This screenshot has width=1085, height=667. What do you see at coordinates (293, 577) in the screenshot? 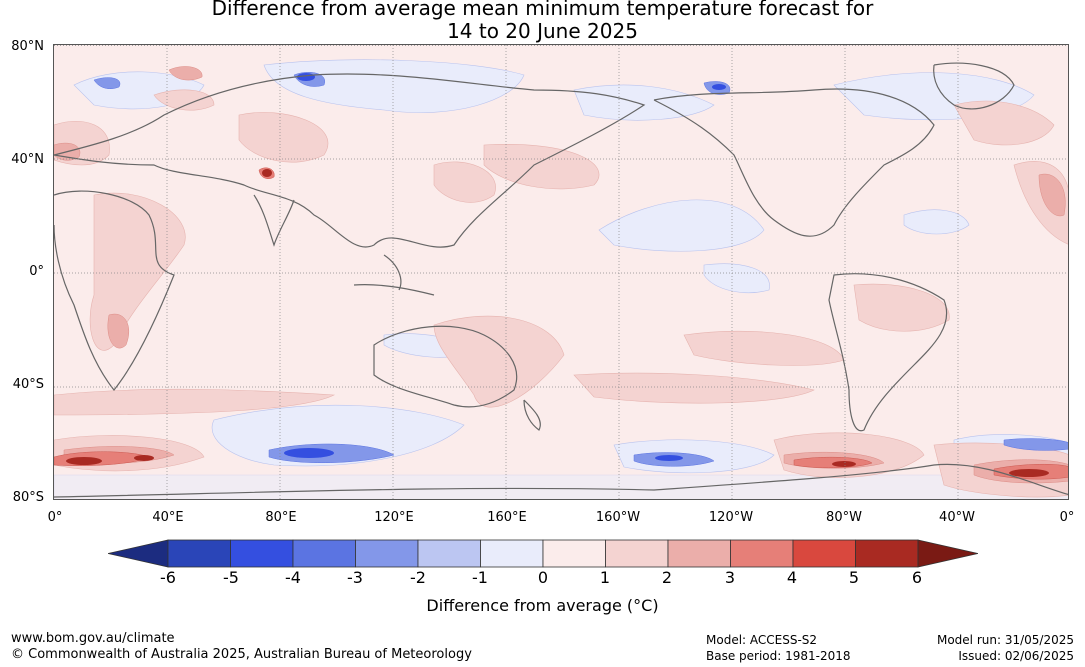
I see `colorbar-tick: -4` at bounding box center [293, 577].